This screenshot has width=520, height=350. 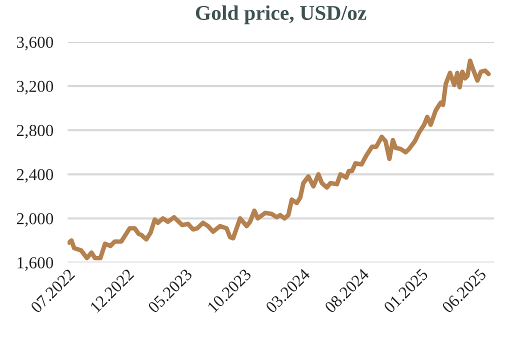 What do you see at coordinates (281, 14) in the screenshot?
I see `chart-title: Gold price, USD/oz` at bounding box center [281, 14].